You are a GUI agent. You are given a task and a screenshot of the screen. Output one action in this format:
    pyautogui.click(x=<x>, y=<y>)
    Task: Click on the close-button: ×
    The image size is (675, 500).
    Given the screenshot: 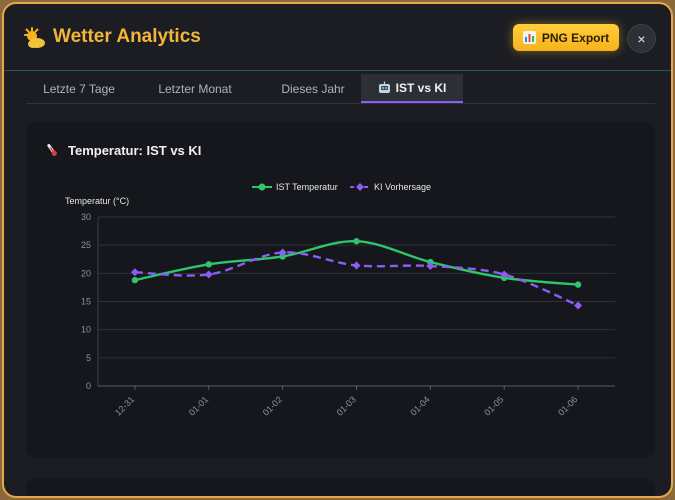 What is the action you would take?
    pyautogui.click(x=641, y=38)
    